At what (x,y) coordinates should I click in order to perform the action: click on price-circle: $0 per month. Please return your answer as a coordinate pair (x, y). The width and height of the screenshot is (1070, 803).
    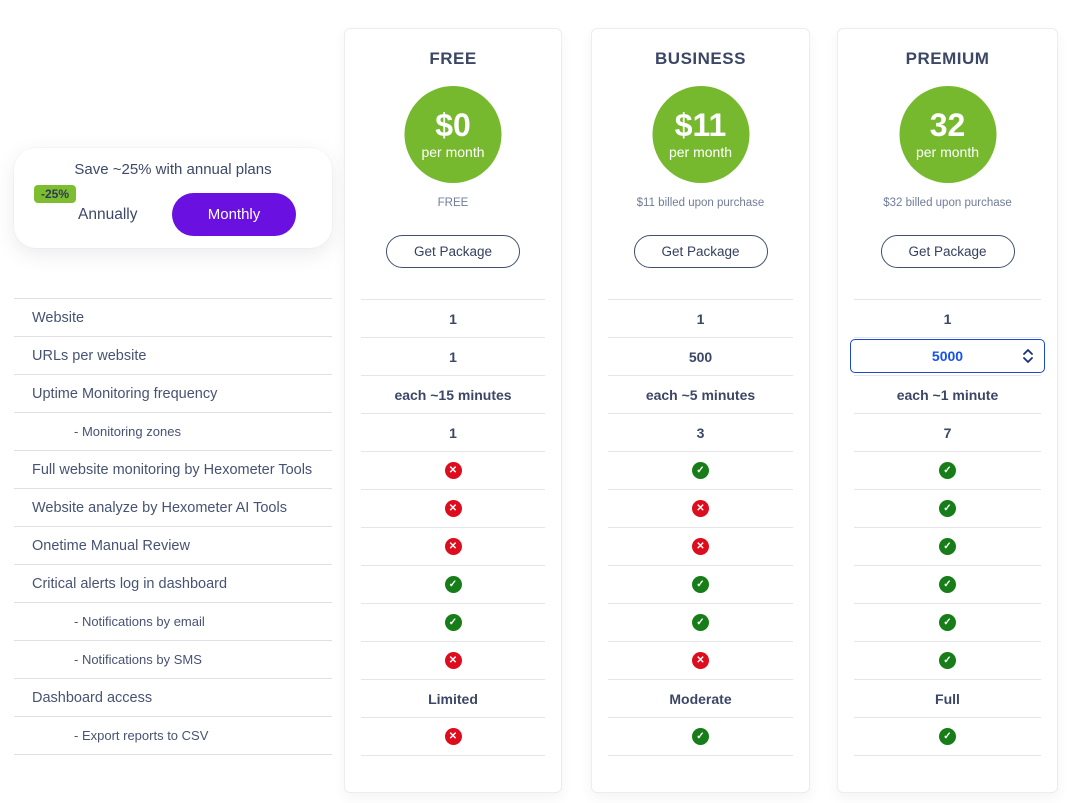
    Looking at the image, I should click on (453, 134).